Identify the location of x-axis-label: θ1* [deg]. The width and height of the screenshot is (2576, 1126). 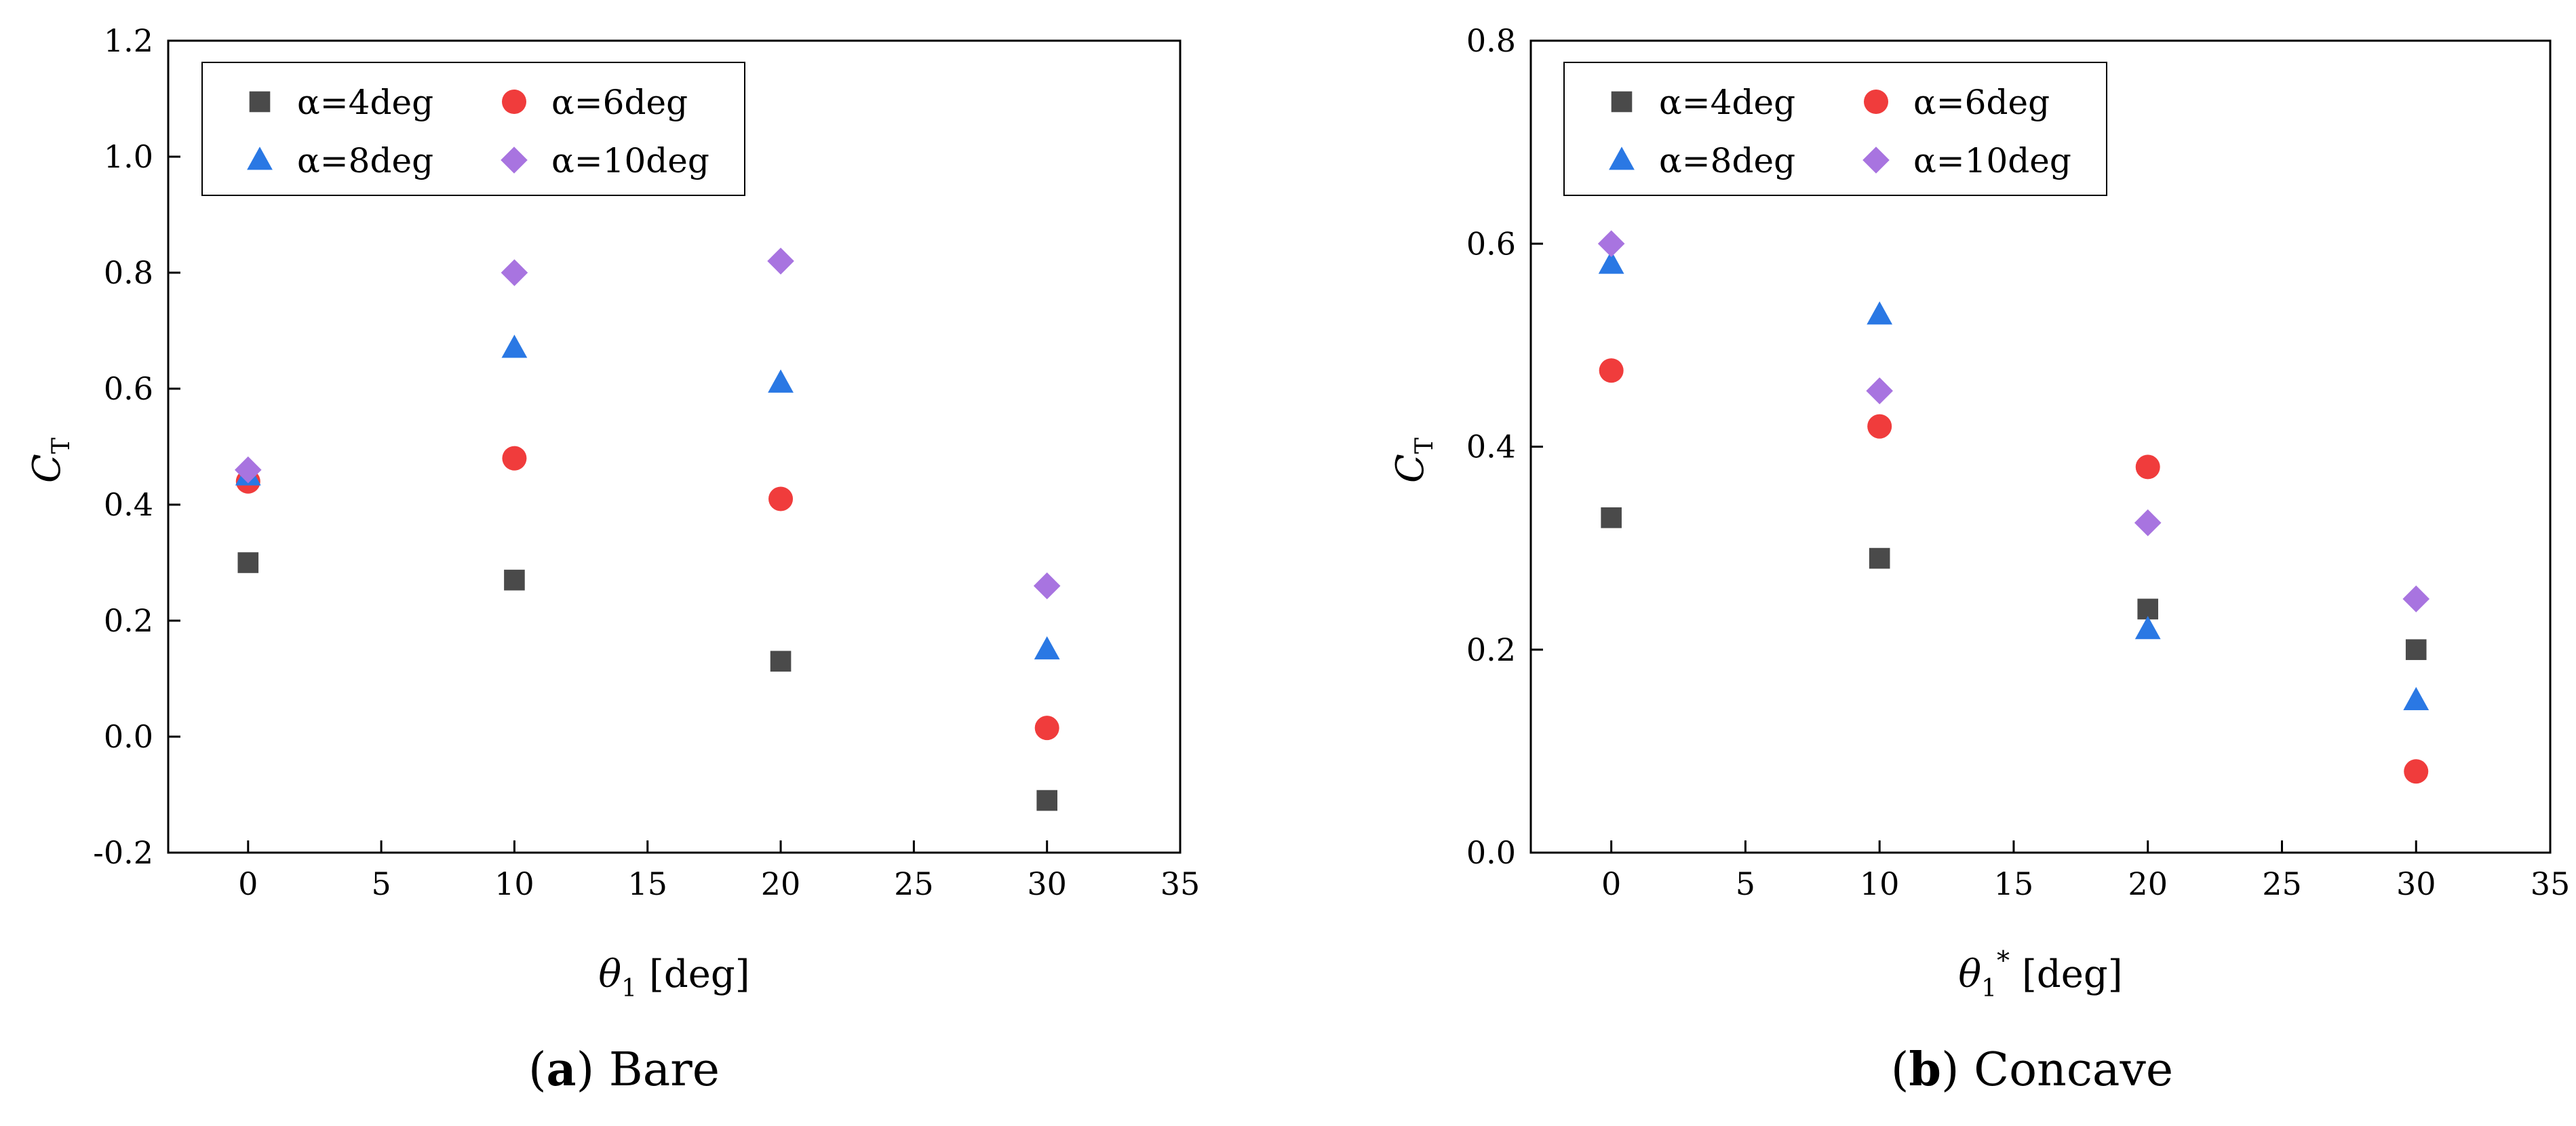
(2040, 974).